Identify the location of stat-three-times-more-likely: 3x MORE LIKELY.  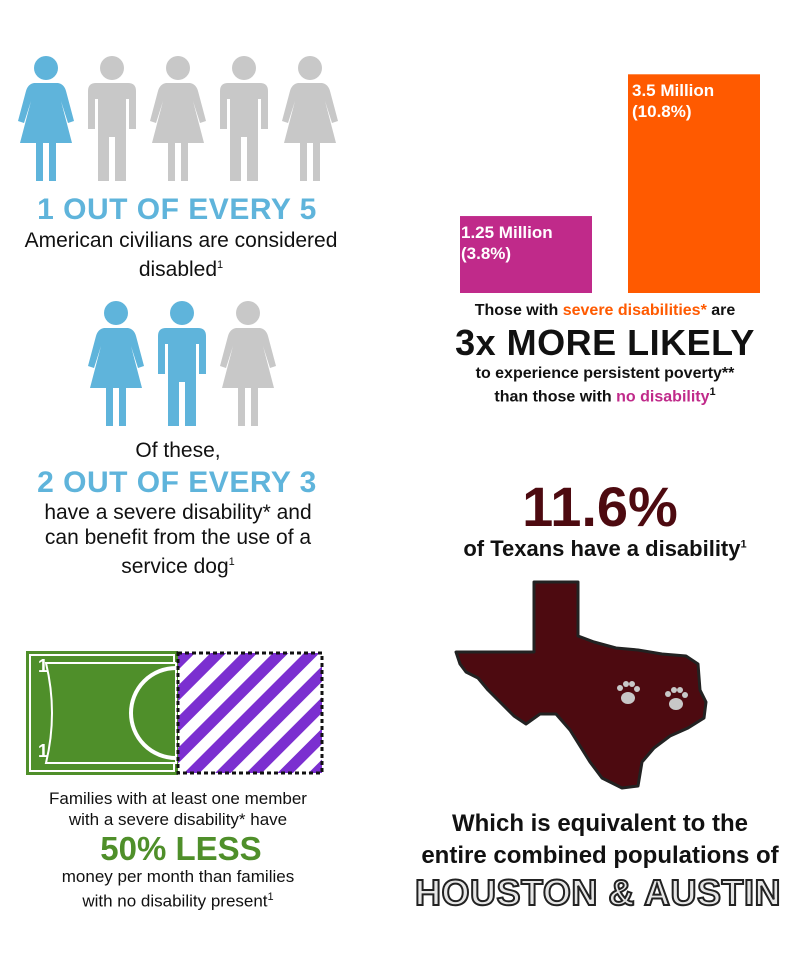
(605, 342).